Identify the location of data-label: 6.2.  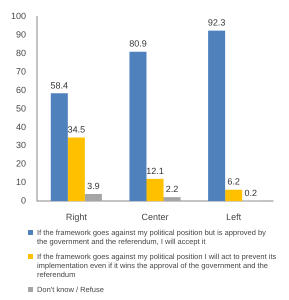
(233, 181).